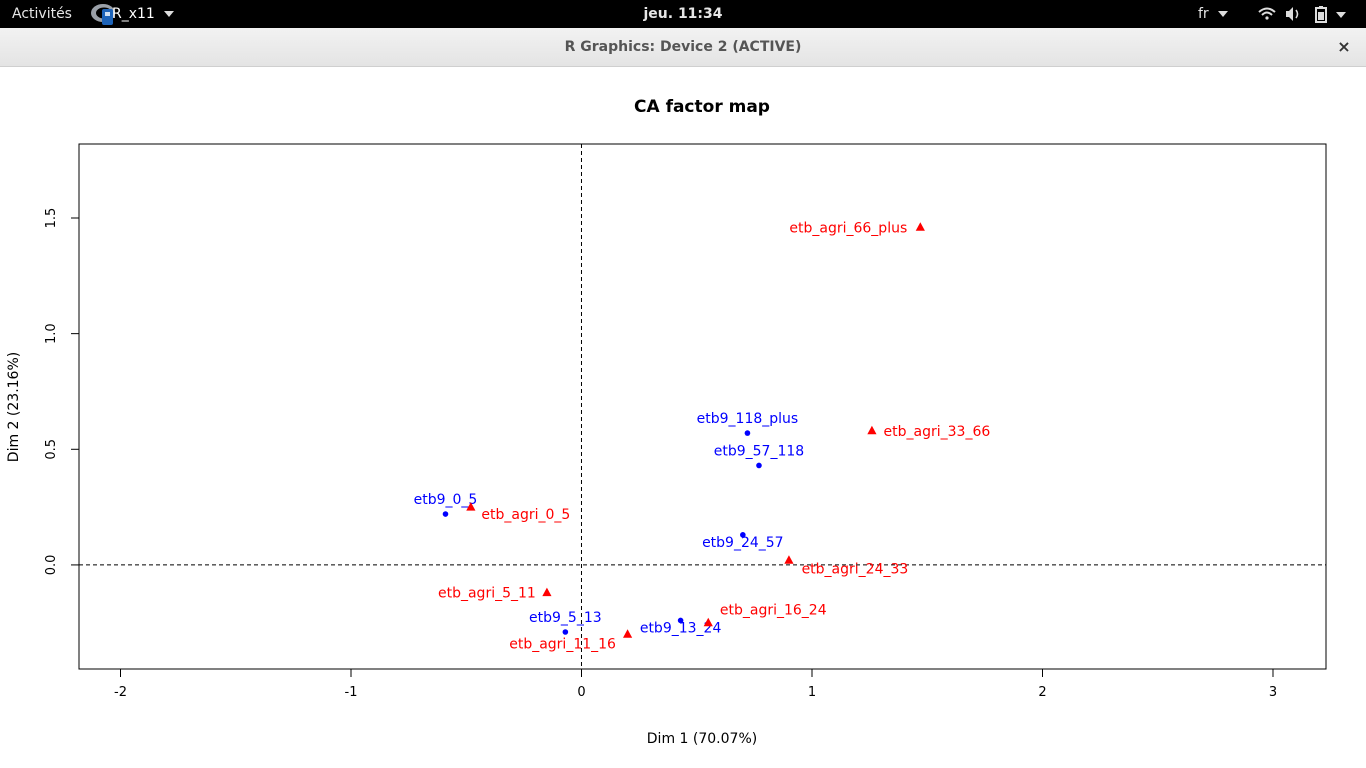 This screenshot has width=1366, height=768. I want to click on point-label: etb_agri_0_5, so click(525, 515).